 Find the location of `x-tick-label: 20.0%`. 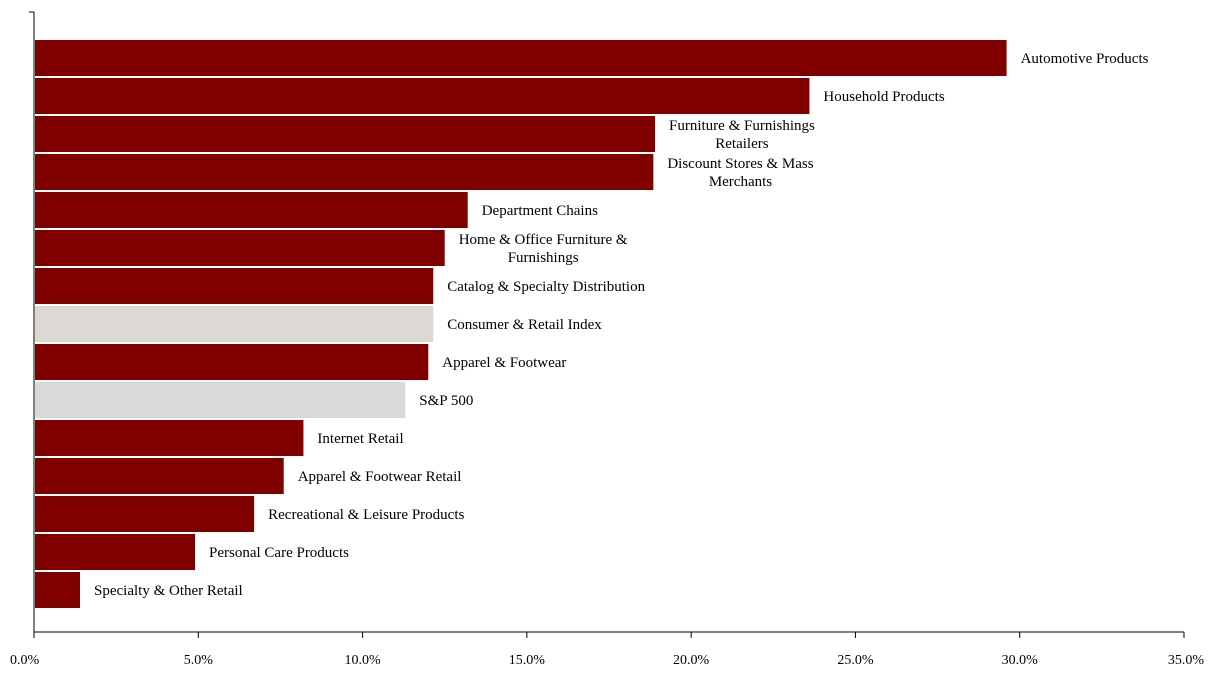

x-tick-label: 20.0% is located at coordinates (691, 660).